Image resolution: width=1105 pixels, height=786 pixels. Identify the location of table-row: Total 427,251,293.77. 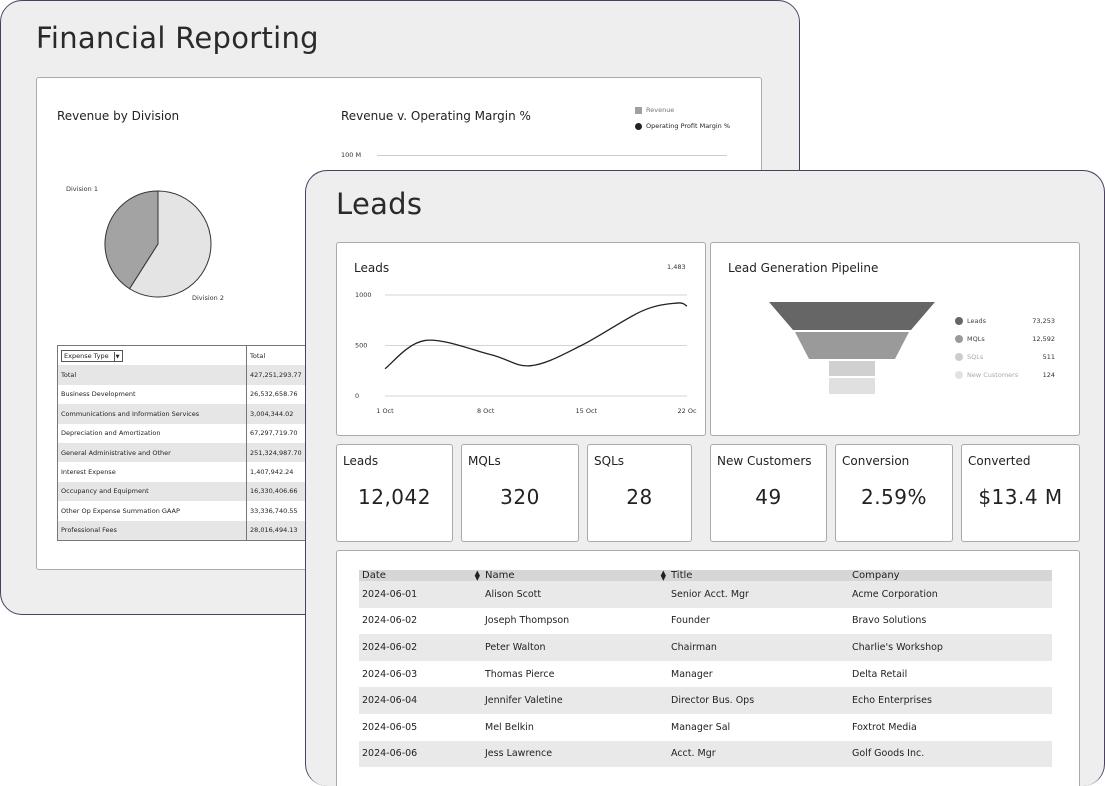
(182, 375).